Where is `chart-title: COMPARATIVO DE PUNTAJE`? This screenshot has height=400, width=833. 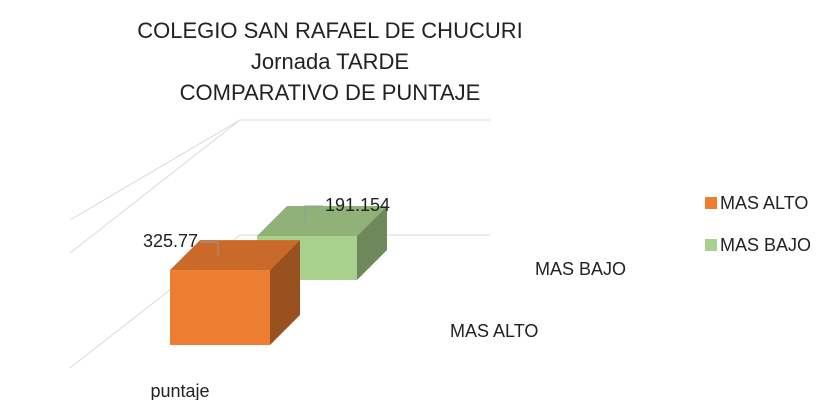
chart-title: COMPARATIVO DE PUNTAJE is located at coordinates (330, 92).